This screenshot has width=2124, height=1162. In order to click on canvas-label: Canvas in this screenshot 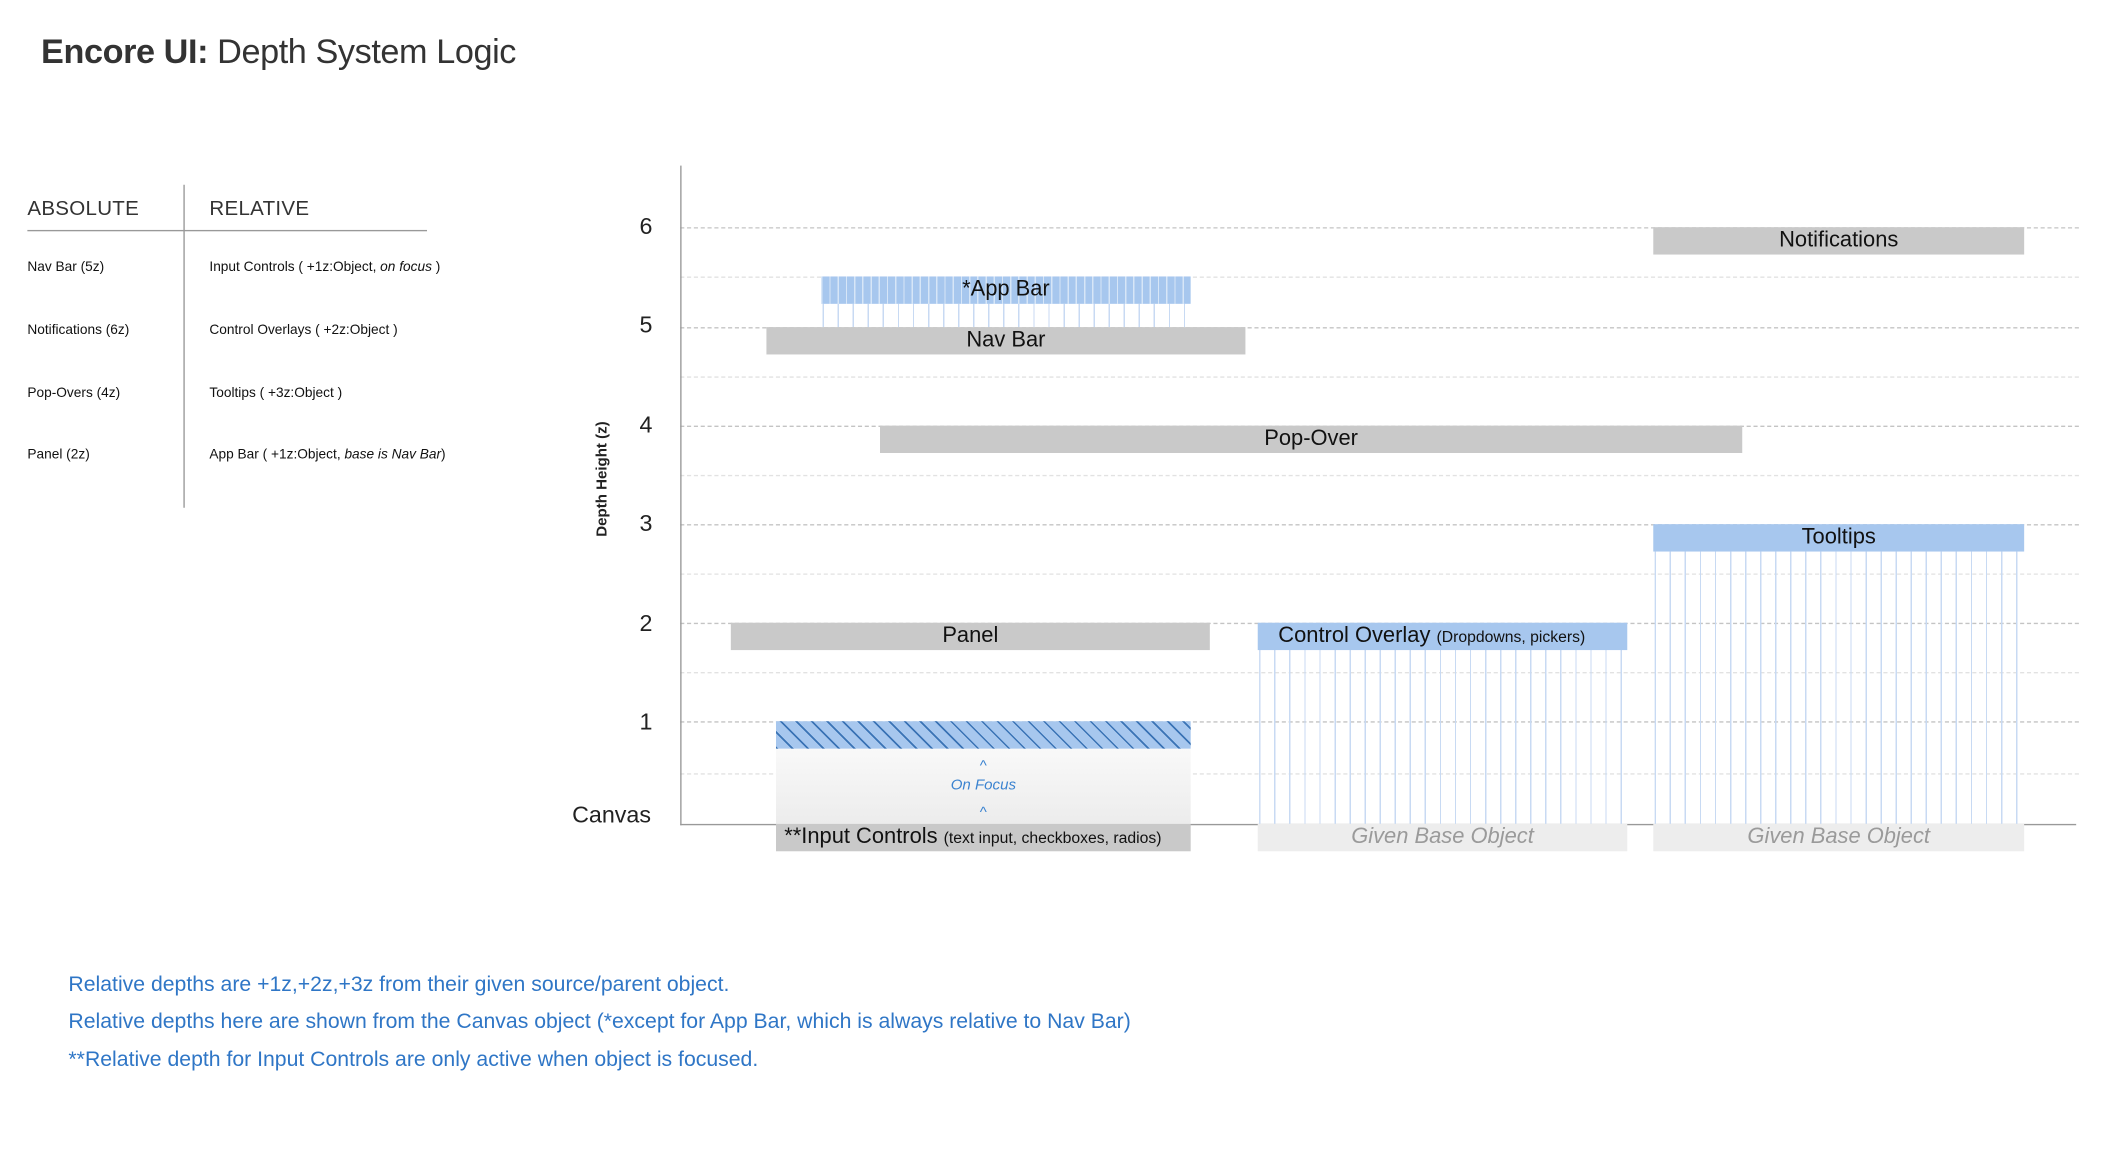, I will do `click(611, 815)`.